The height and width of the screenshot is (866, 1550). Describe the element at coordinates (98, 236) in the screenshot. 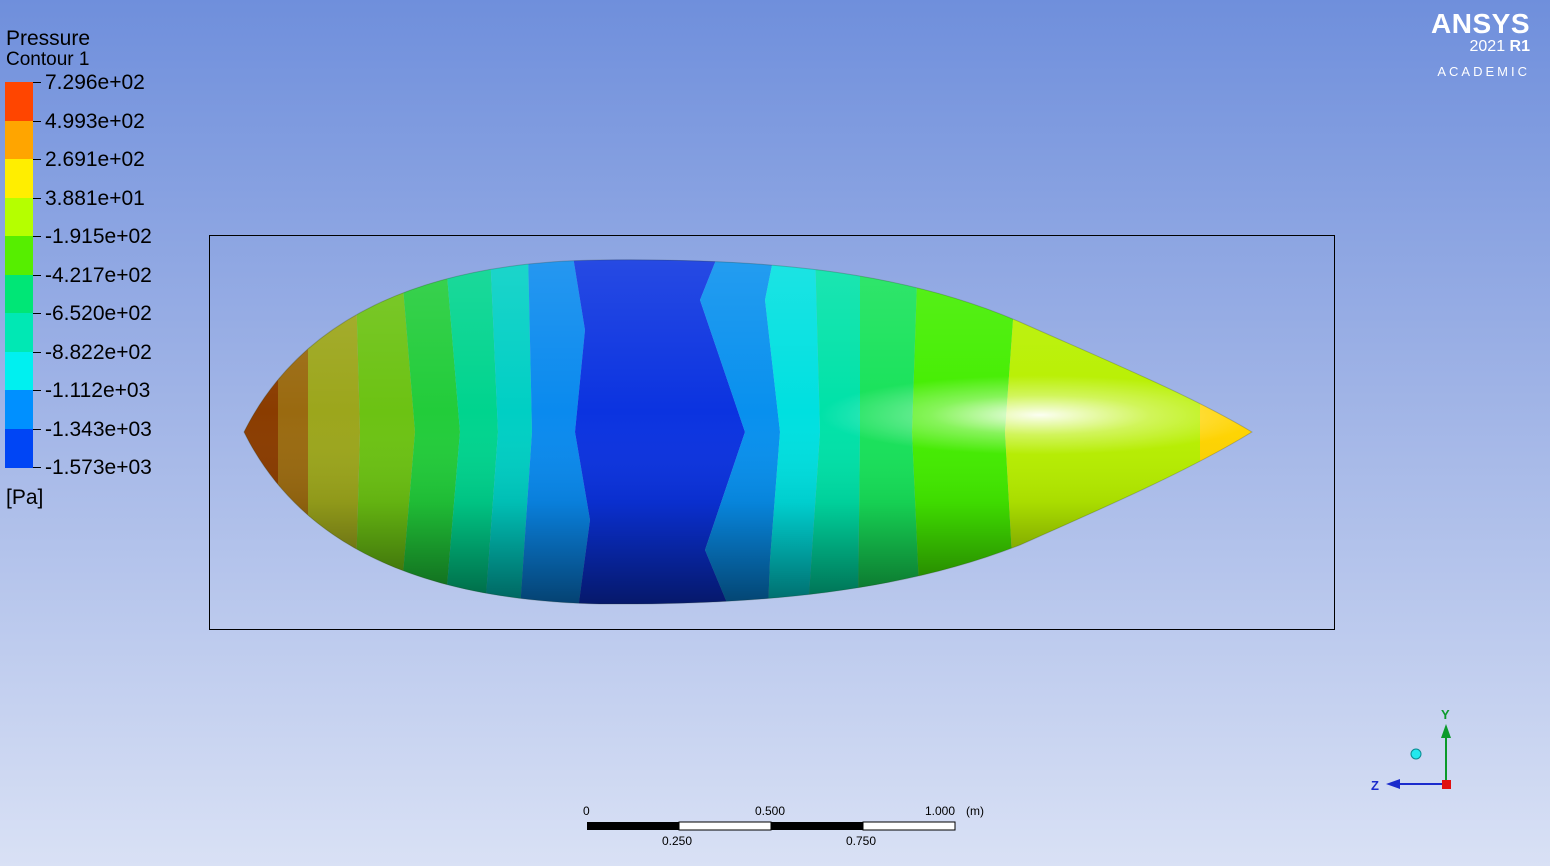

I see `legend-level-label: -1.915e+02` at that location.